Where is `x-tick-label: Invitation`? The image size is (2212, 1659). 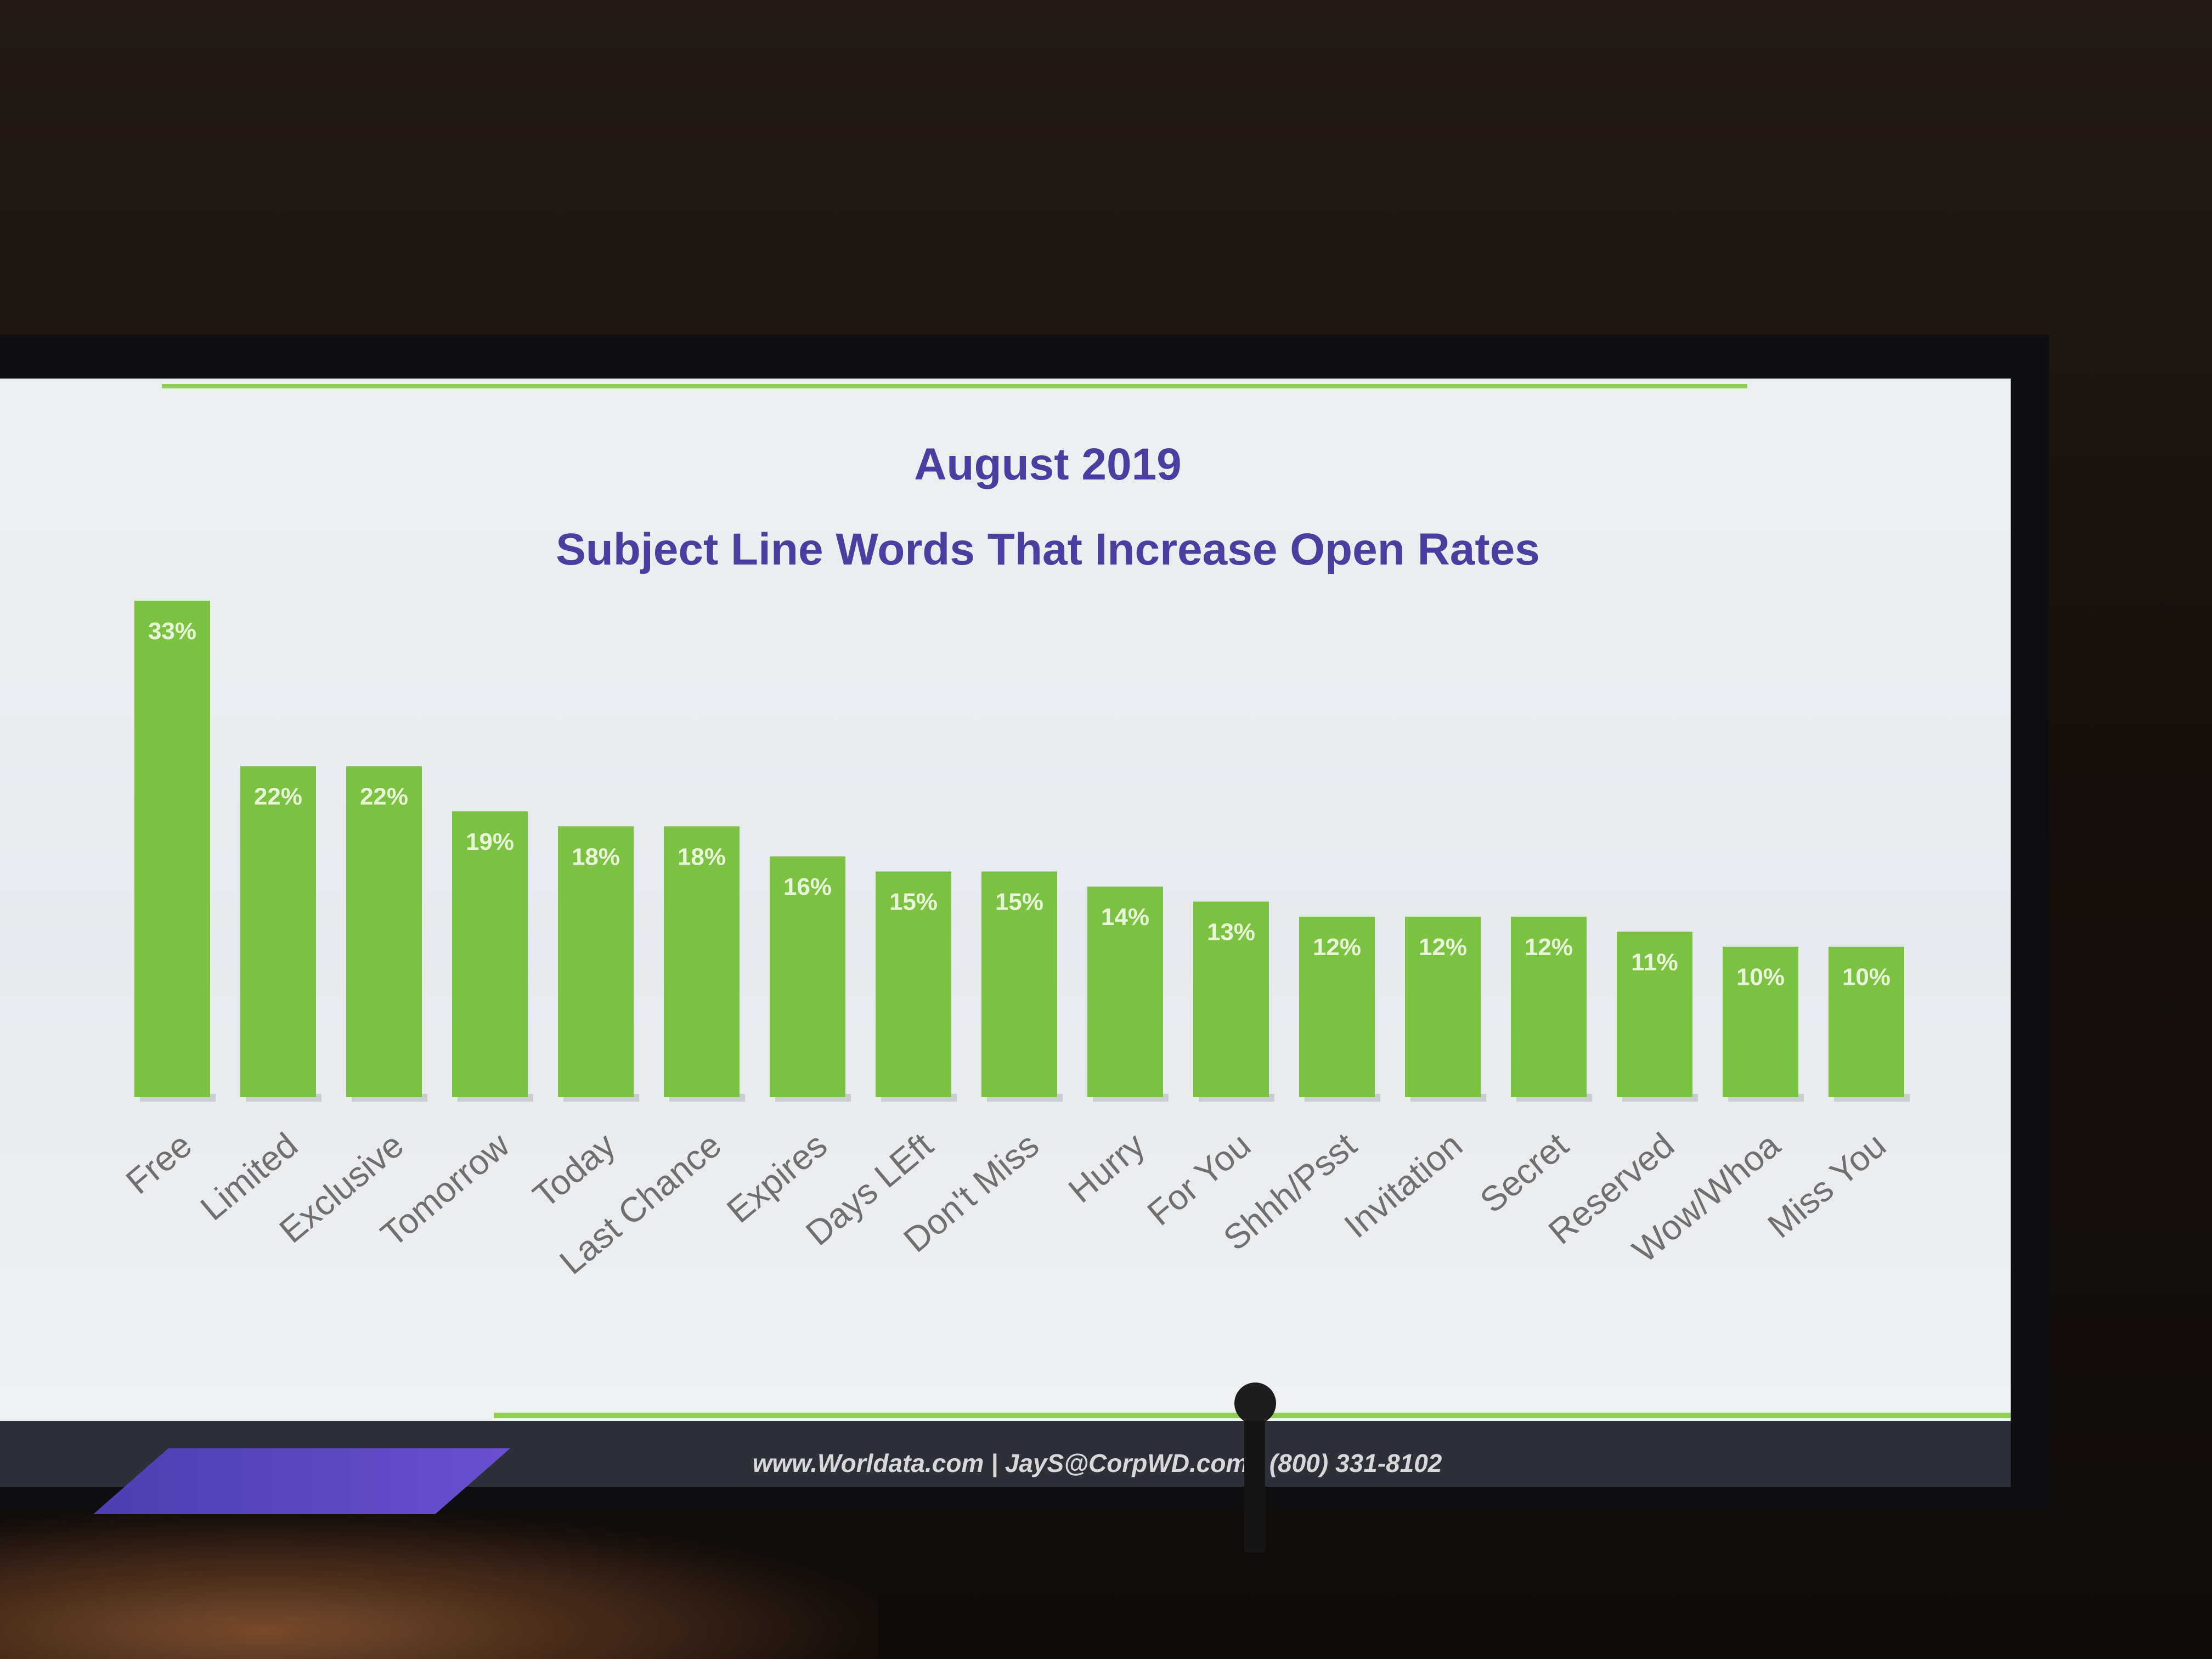 x-tick-label: Invitation is located at coordinates (1403, 1185).